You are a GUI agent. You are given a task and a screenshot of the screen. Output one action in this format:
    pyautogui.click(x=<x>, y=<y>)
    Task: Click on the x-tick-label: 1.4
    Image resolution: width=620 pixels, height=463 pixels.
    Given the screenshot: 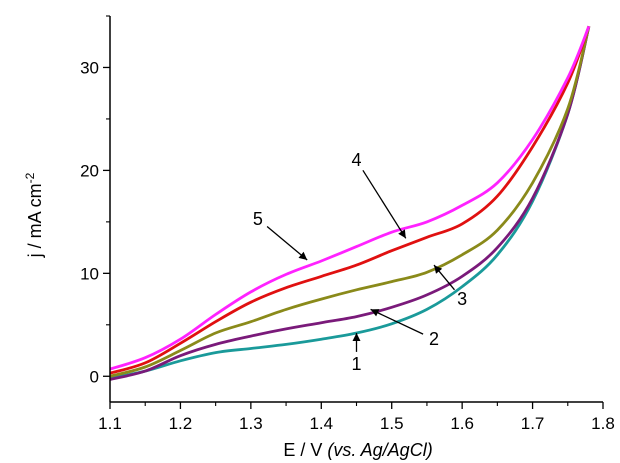 What is the action you would take?
    pyautogui.click(x=321, y=423)
    